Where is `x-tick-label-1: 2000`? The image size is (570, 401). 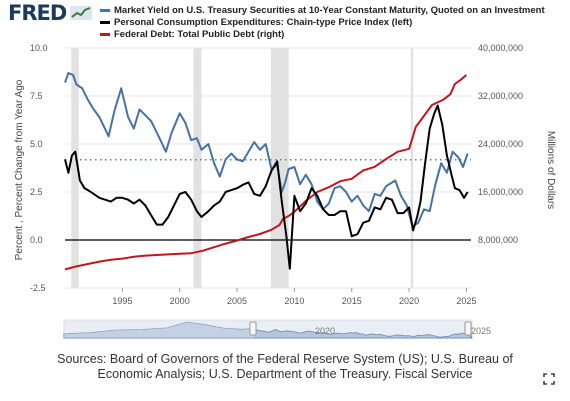 x-tick-label-1: 2000 is located at coordinates (180, 301).